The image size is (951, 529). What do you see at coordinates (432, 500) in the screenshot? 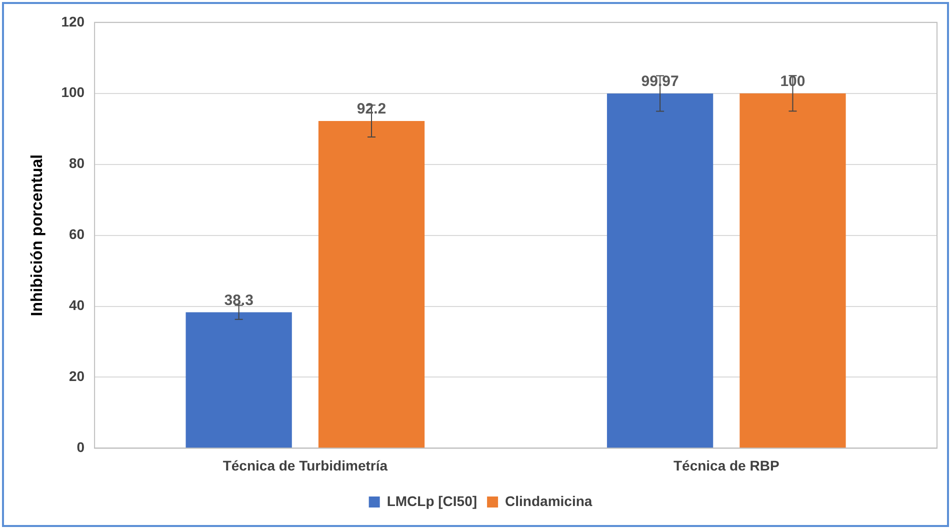
I see `legend-label: LMCLp [CI50]` at bounding box center [432, 500].